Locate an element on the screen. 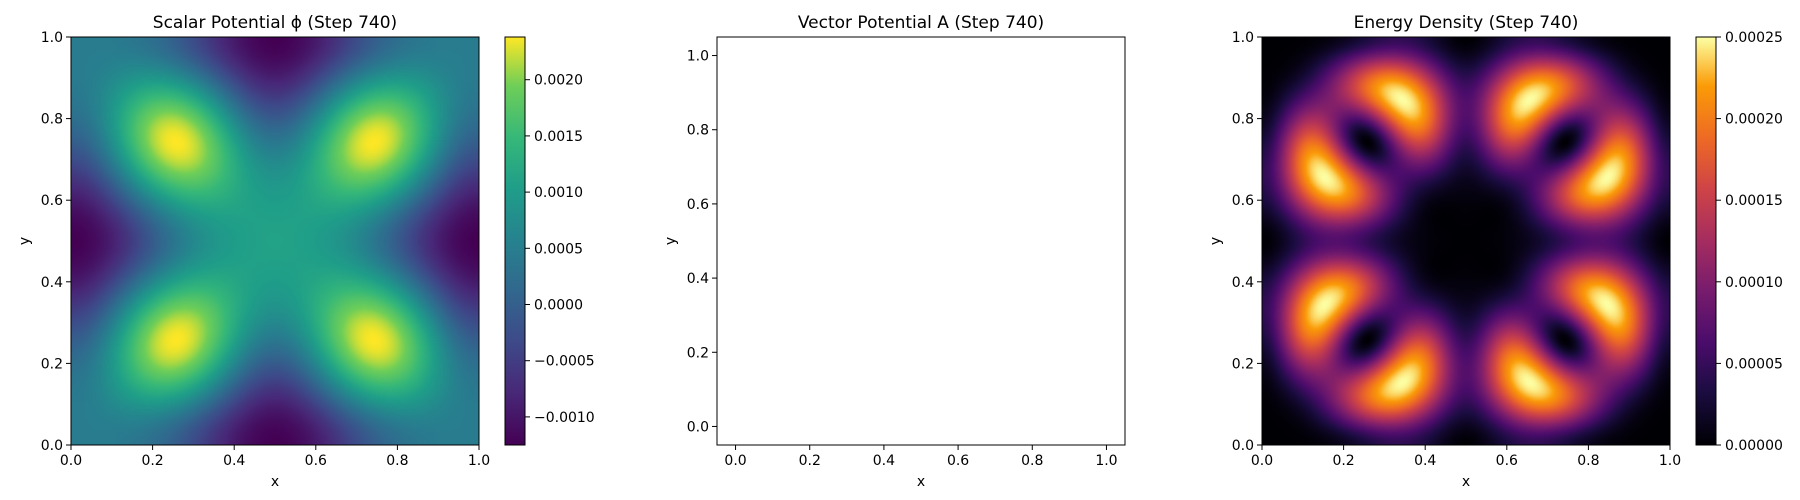 This screenshot has width=1800, height=500. colorbar-tick-label: 0.0010 is located at coordinates (558, 193).